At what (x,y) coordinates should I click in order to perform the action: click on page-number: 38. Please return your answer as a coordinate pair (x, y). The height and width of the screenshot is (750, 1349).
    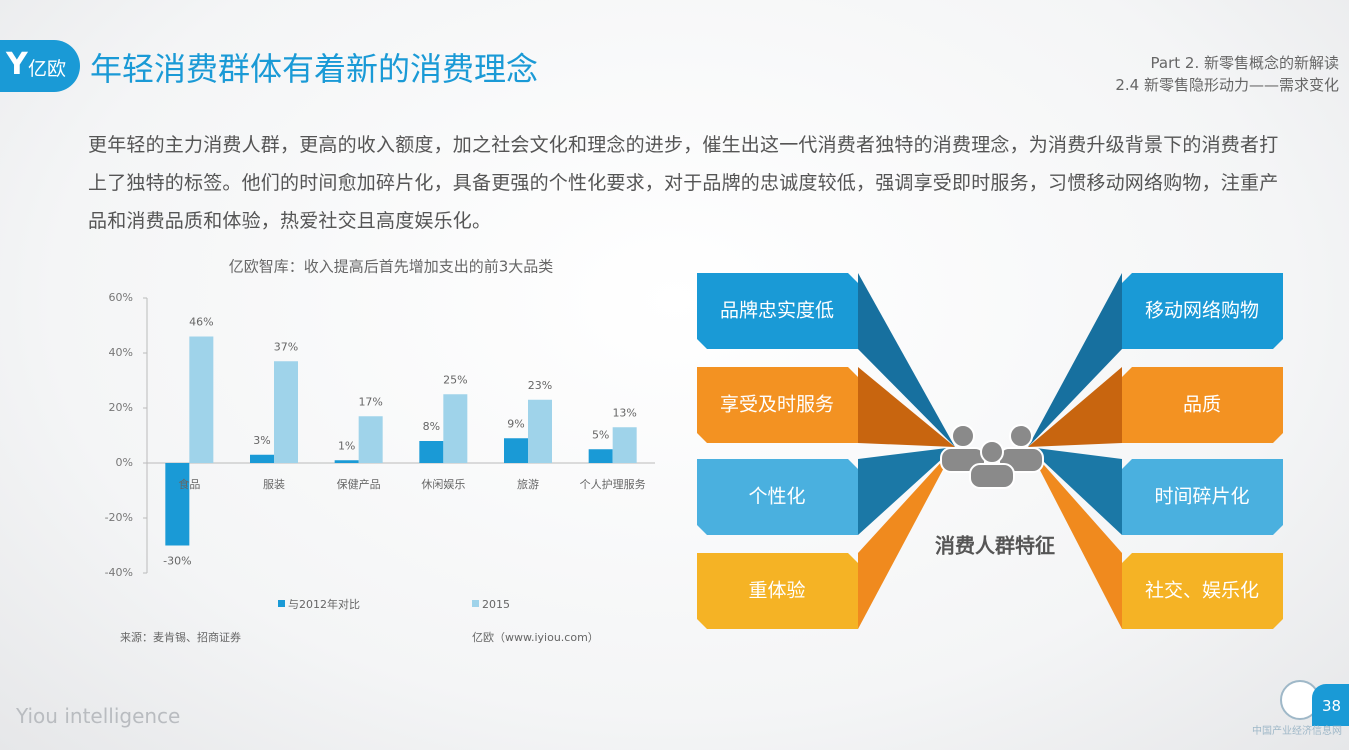
    Looking at the image, I should click on (1332, 706).